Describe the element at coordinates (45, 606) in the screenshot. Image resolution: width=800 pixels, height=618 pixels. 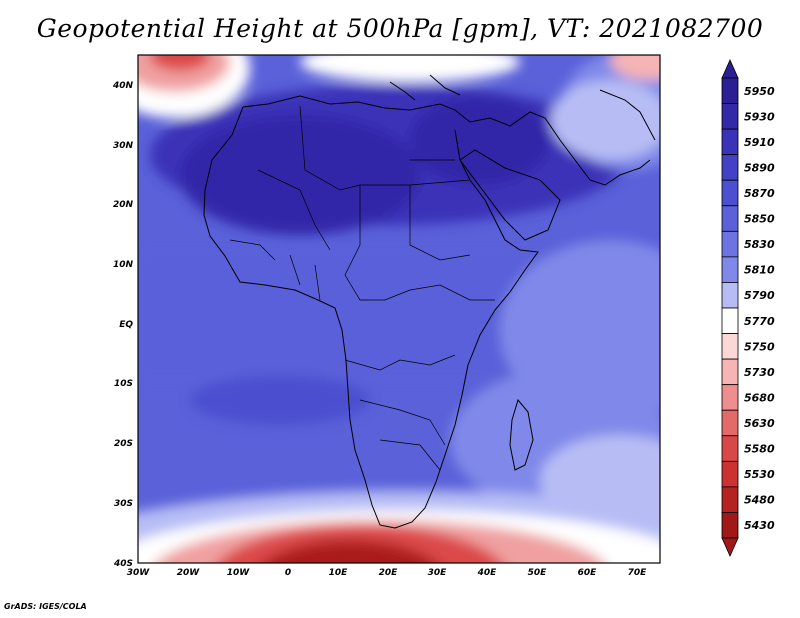
I see `credit-text: GrADS: IGES/COLA` at that location.